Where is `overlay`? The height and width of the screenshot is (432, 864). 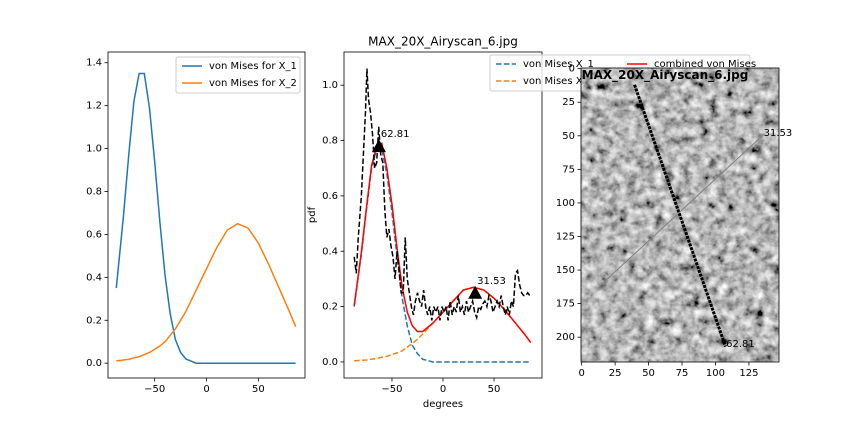
overlay is located at coordinates (682, 216).